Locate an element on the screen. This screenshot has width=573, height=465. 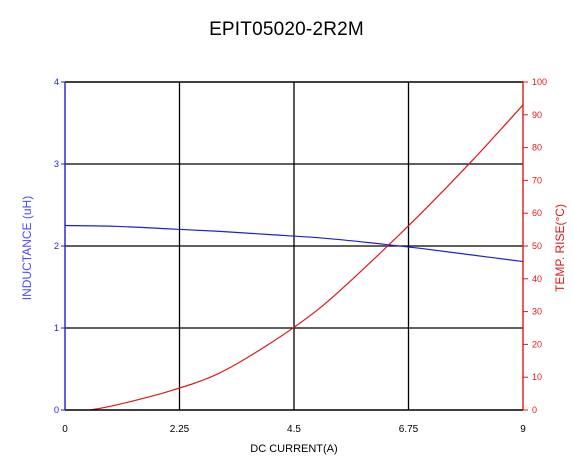
x-tick-label: 9 is located at coordinates (523, 429).